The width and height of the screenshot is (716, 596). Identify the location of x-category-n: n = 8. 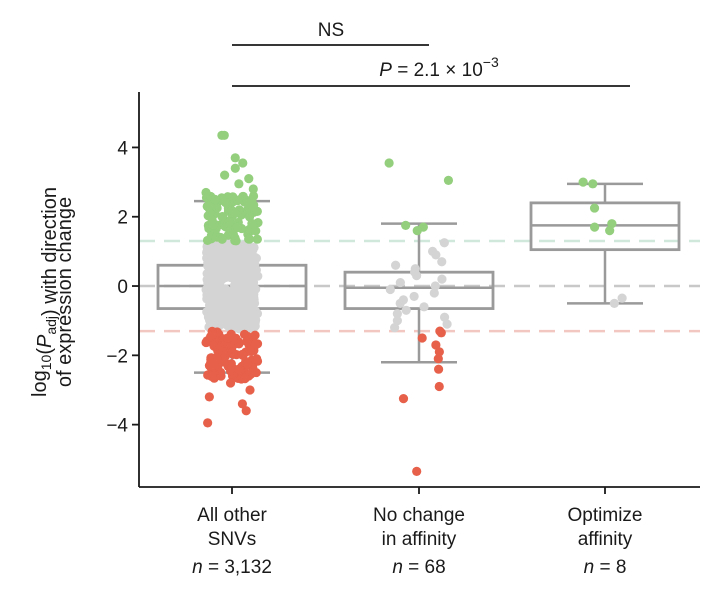
(605, 567).